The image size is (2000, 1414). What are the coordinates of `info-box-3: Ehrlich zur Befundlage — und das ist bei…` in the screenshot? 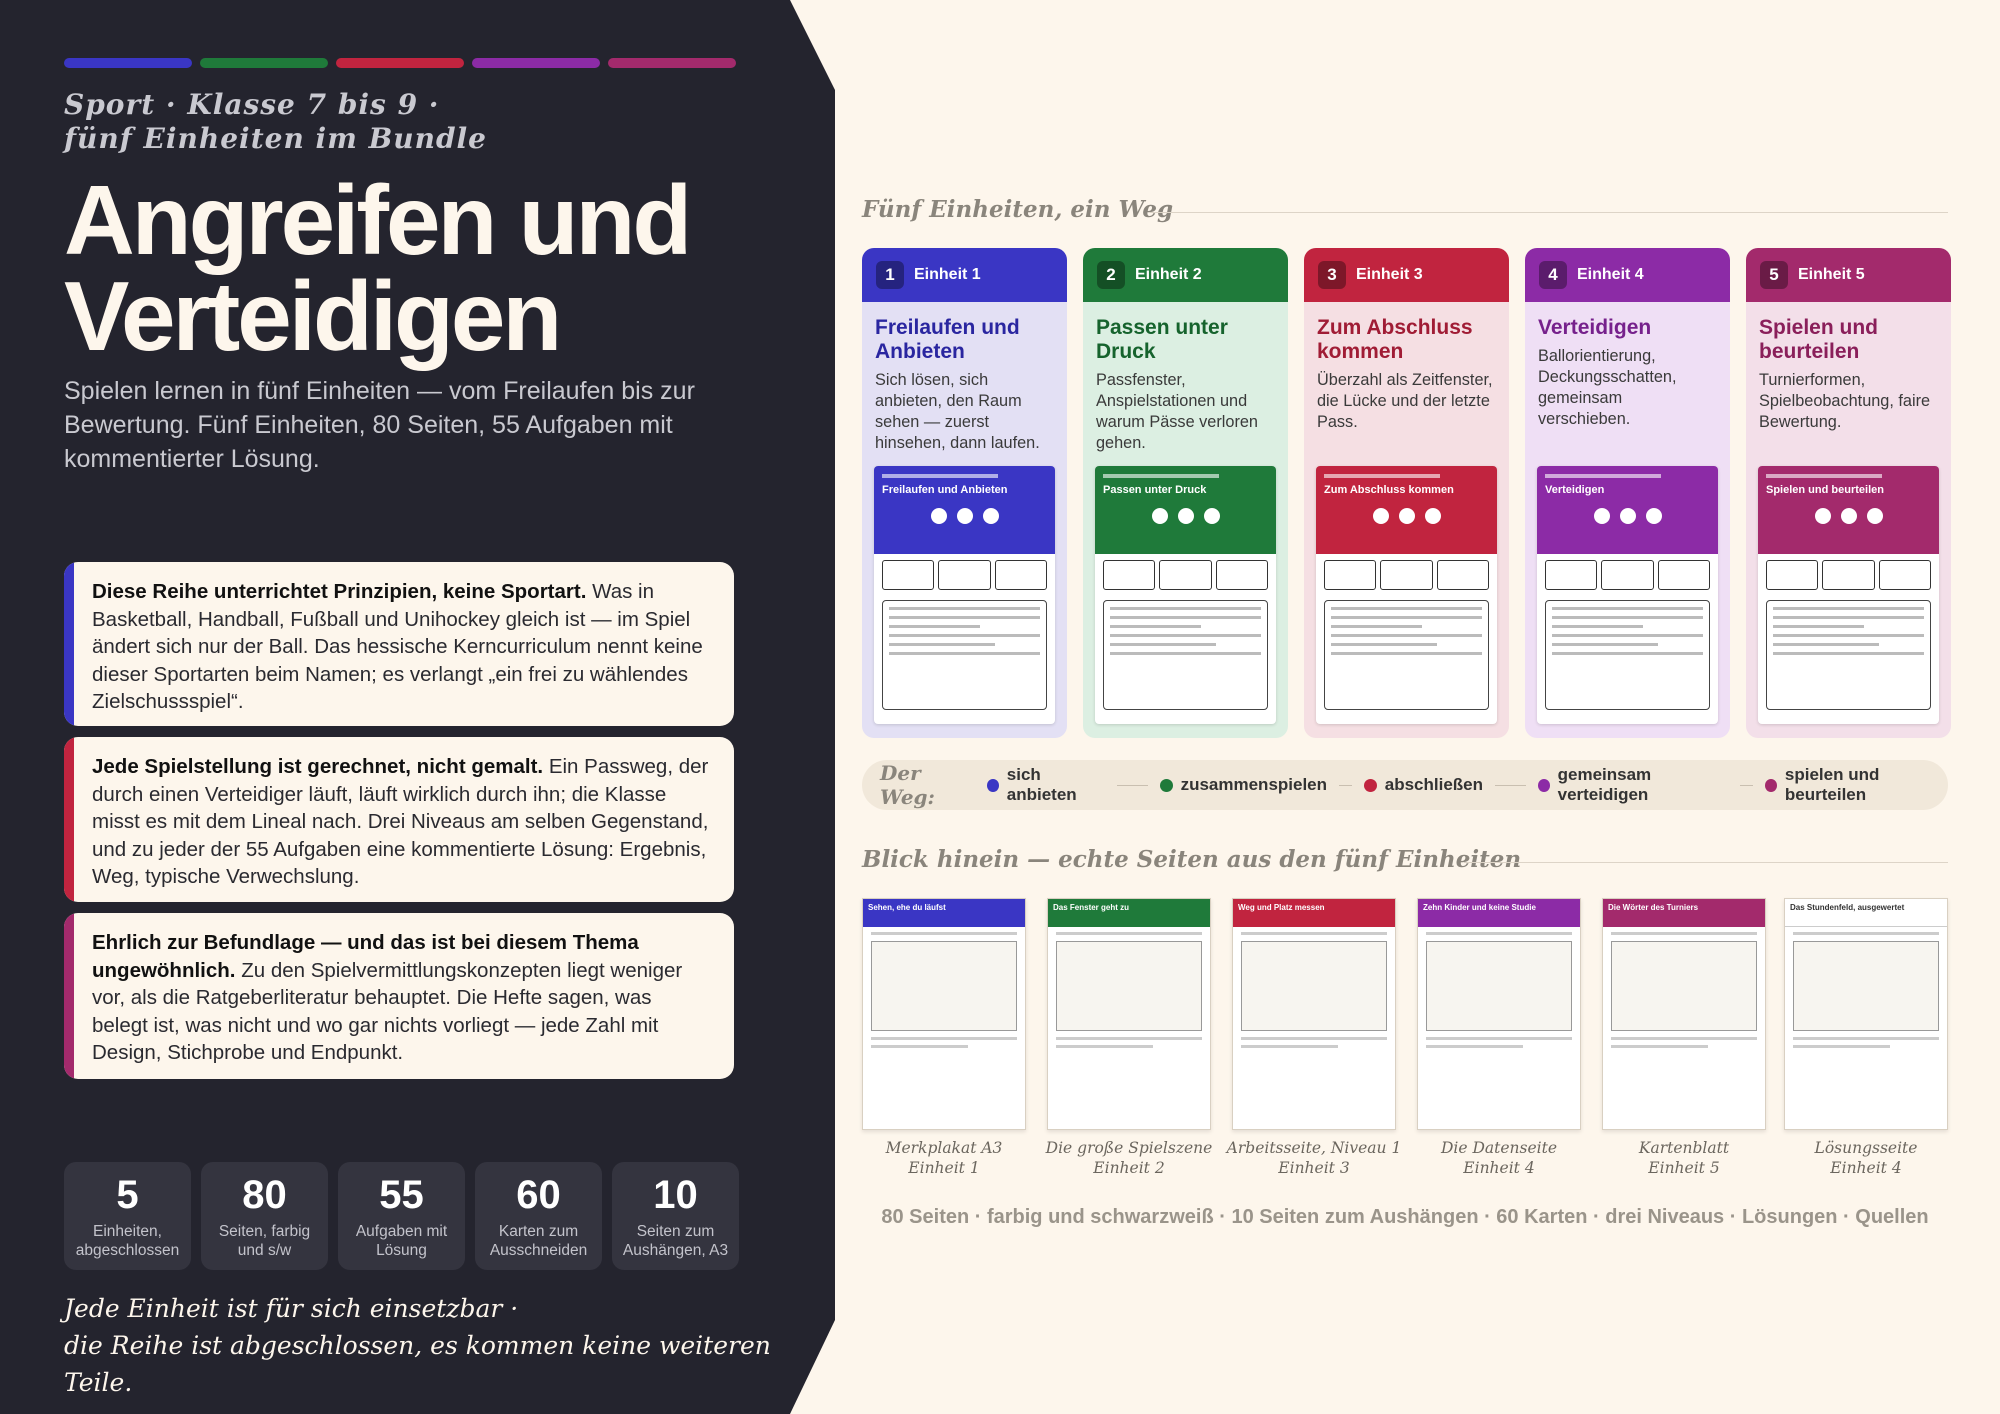 It's located at (399, 996).